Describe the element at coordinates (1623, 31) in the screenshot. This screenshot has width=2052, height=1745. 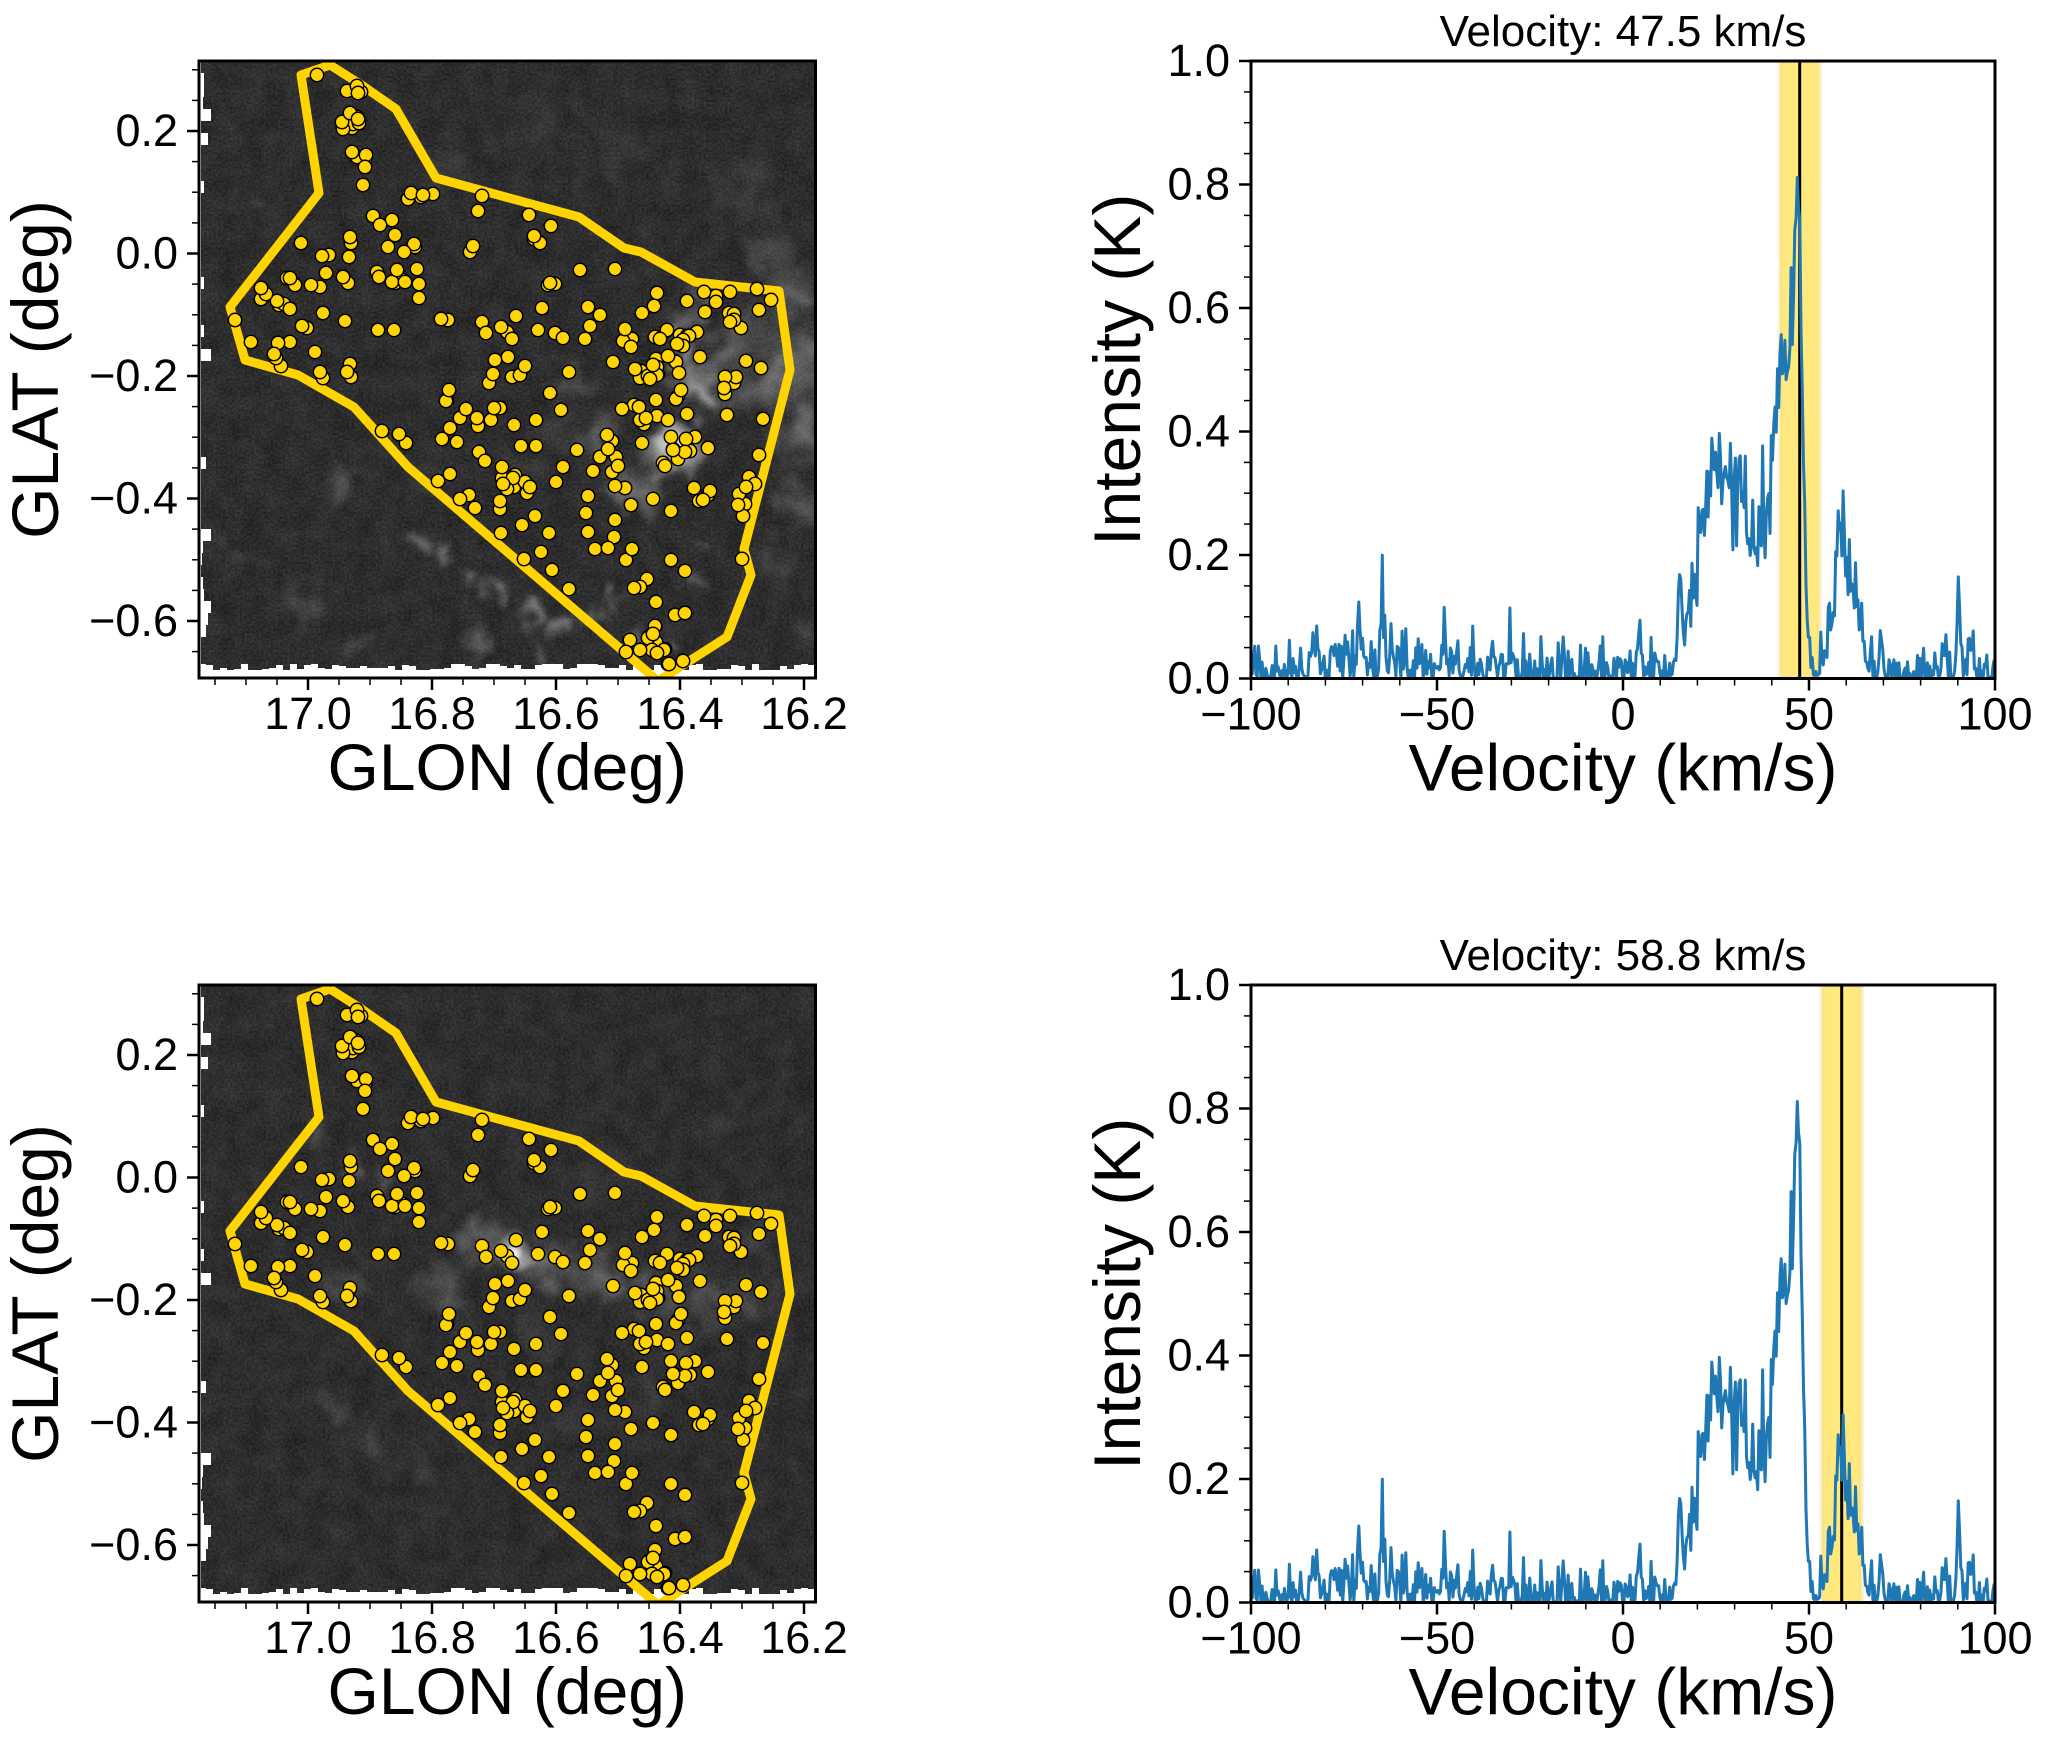
I see `svg-text: Velocity: 47.5 km/s` at that location.